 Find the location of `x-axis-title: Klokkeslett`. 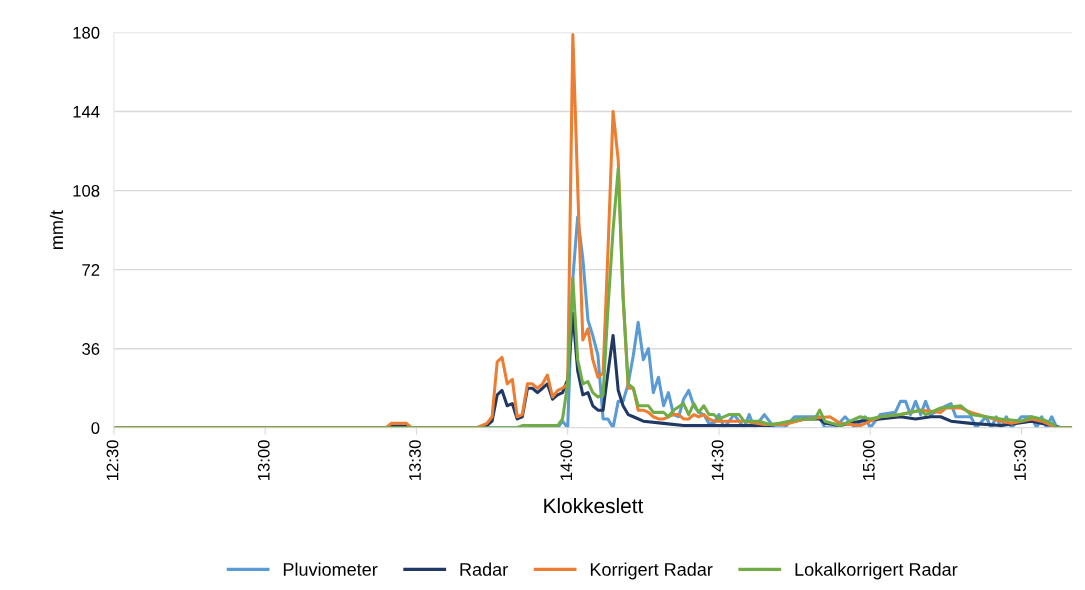

x-axis-title: Klokkeslett is located at coordinates (594, 505).